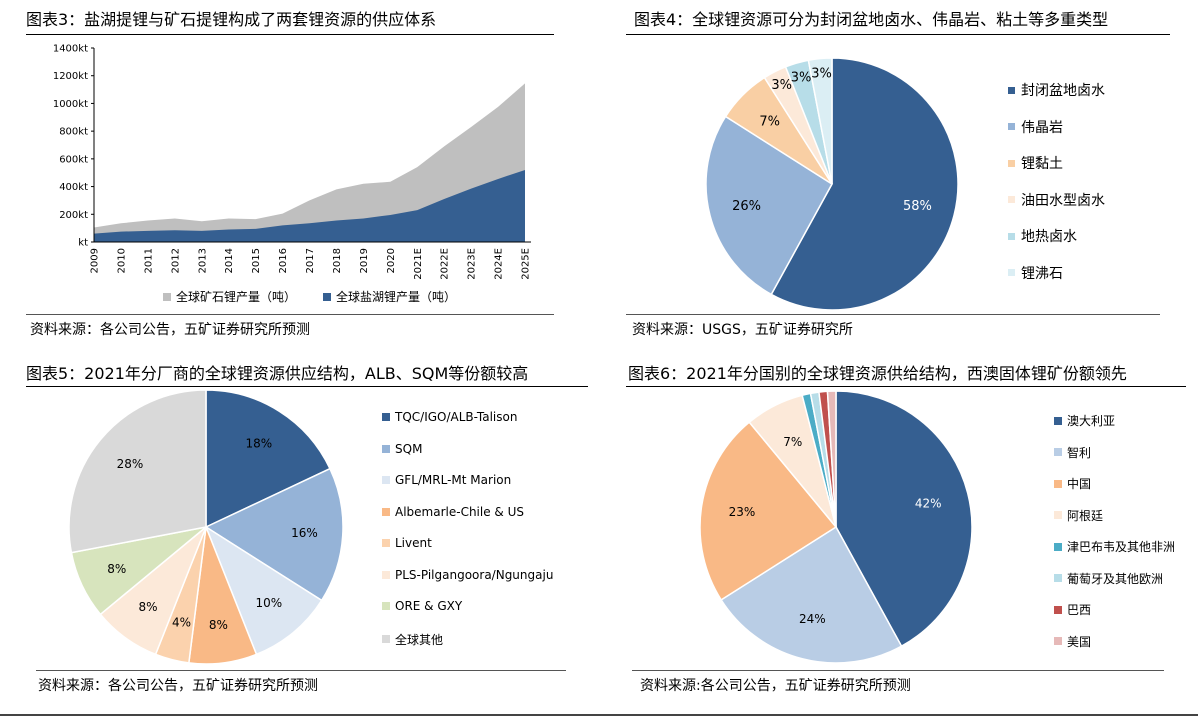 The height and width of the screenshot is (717, 1198). I want to click on legend-label: 地热卤水, so click(1049, 237).